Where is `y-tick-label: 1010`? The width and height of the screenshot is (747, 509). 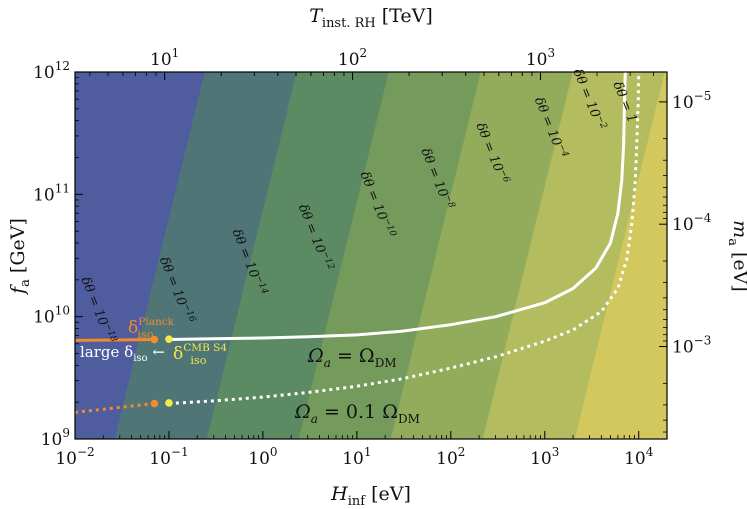
y-tick-label: 1010 is located at coordinates (51, 316).